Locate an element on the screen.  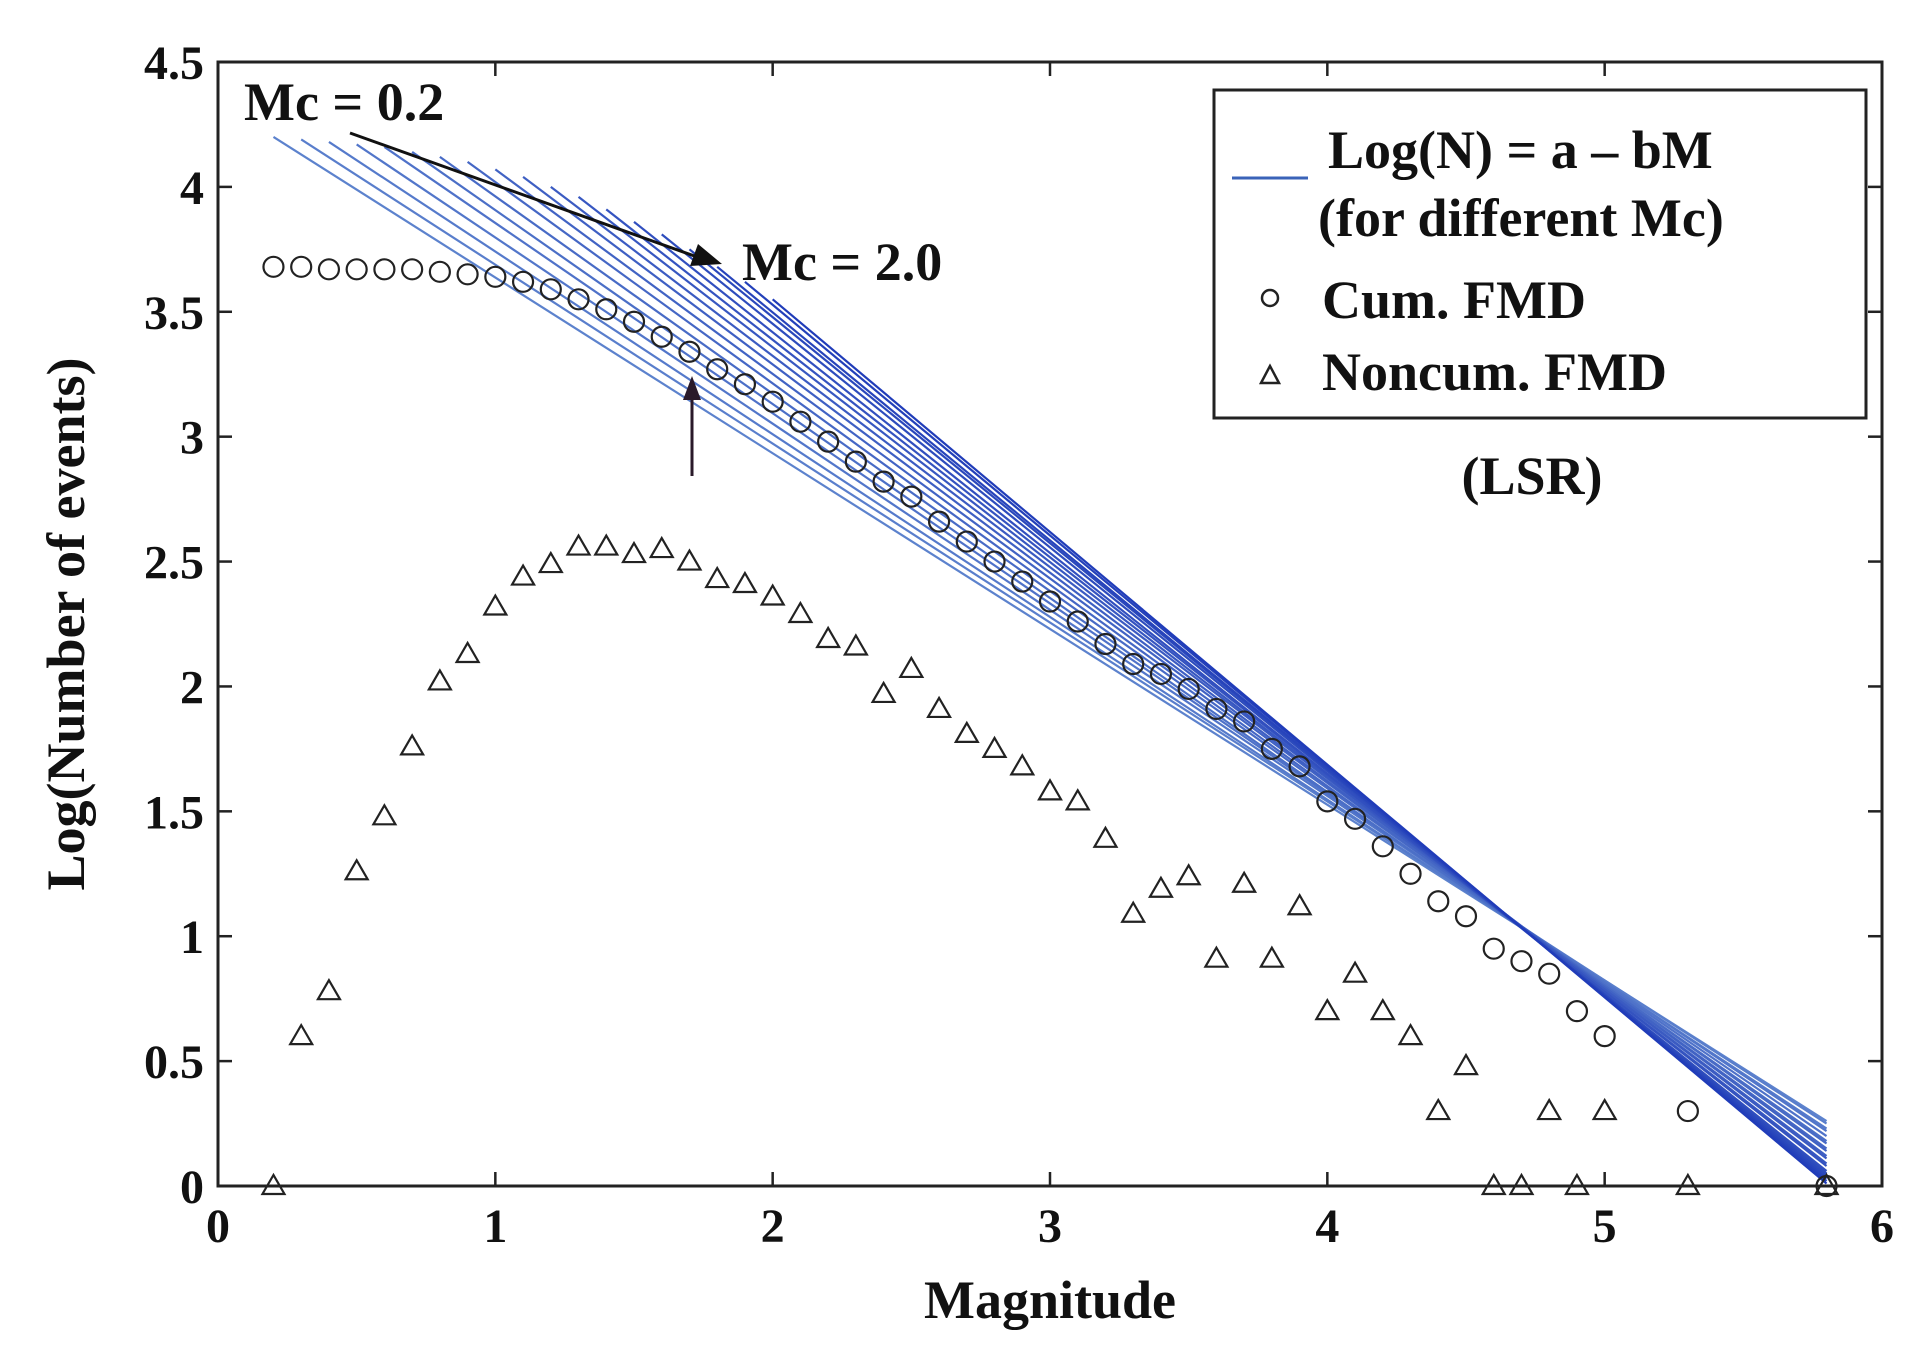
x-tick-label: 4 is located at coordinates (1327, 1226).